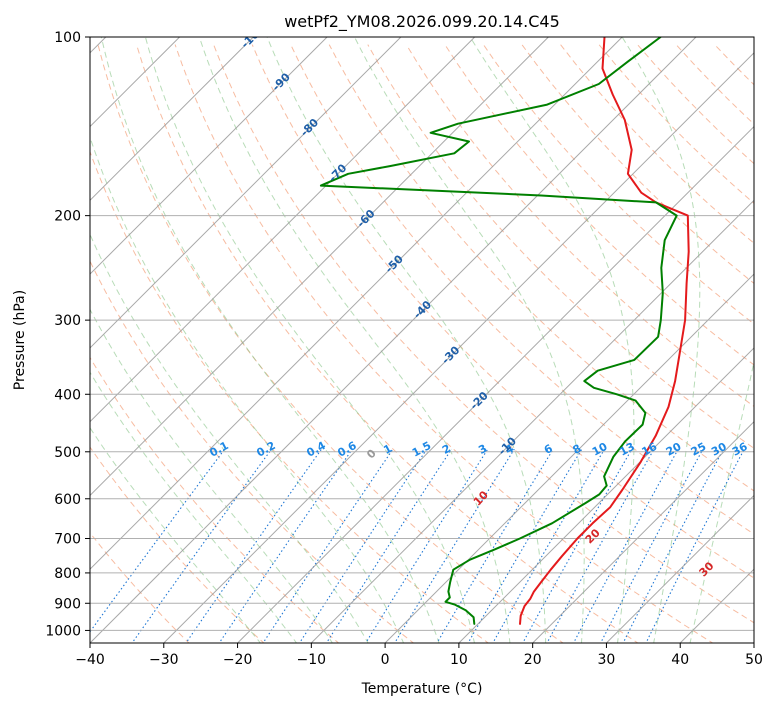  Describe the element at coordinates (422, 689) in the screenshot. I see `x-axis-label: Temperature (°C)` at that location.